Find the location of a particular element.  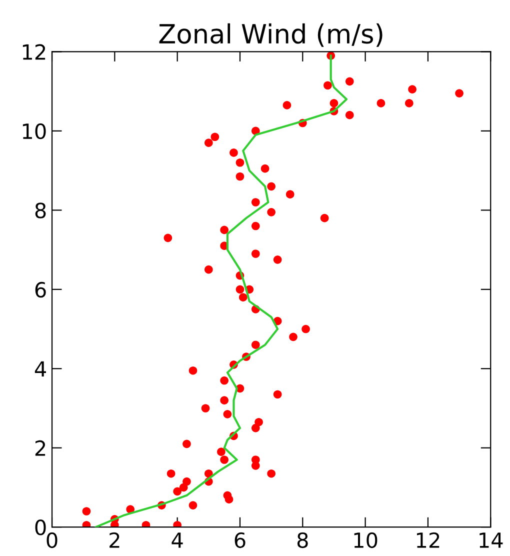

y-tick-label: 6 is located at coordinates (40, 290).